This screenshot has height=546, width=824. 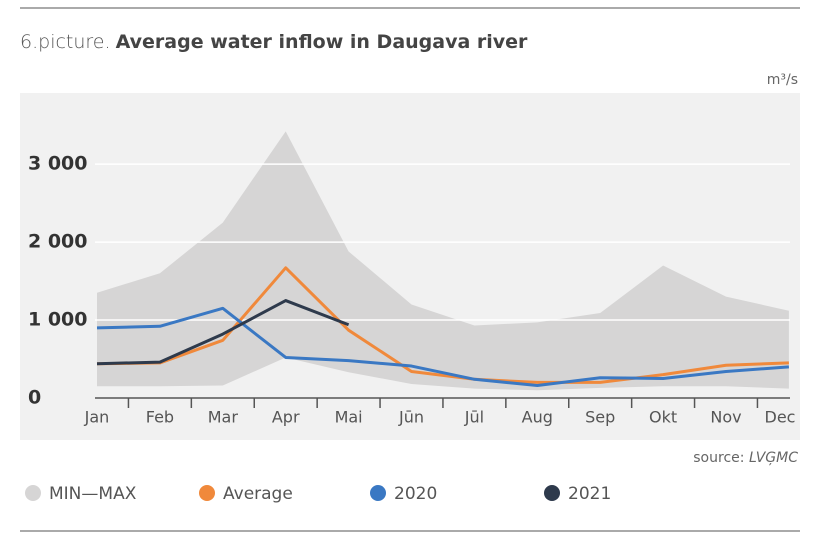 What do you see at coordinates (773, 458) in the screenshot?
I see `source-org: LVĢMC` at bounding box center [773, 458].